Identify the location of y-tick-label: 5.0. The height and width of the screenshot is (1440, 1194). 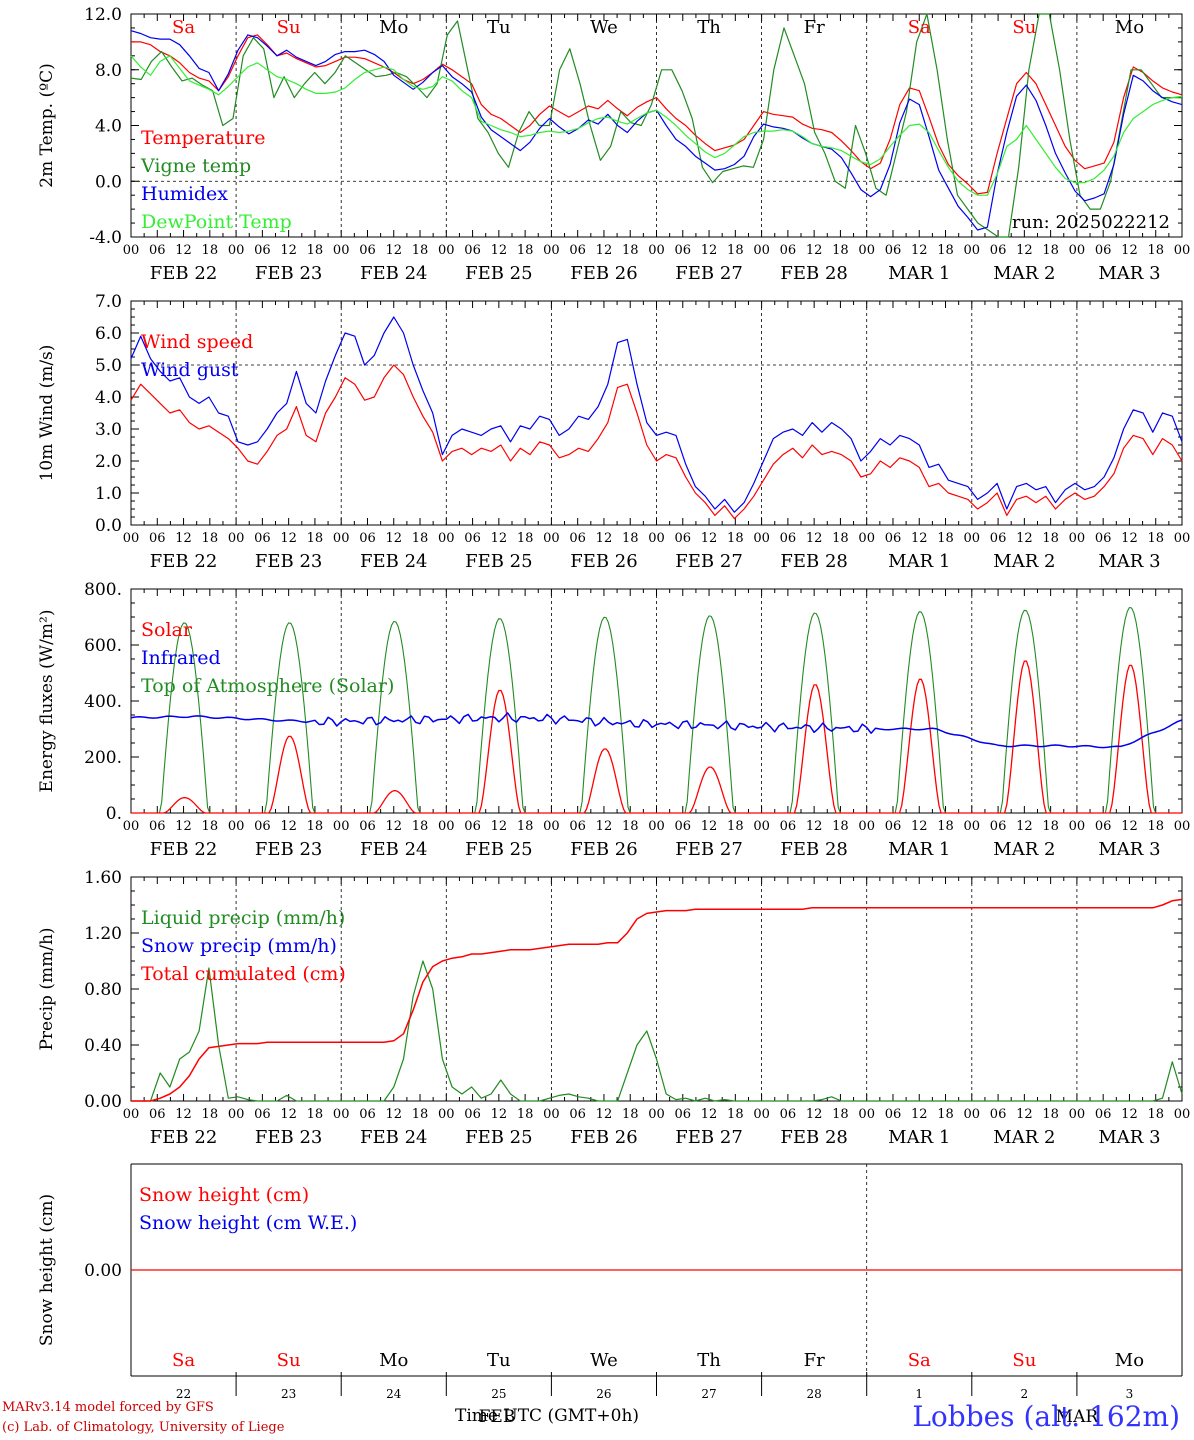
(108, 366).